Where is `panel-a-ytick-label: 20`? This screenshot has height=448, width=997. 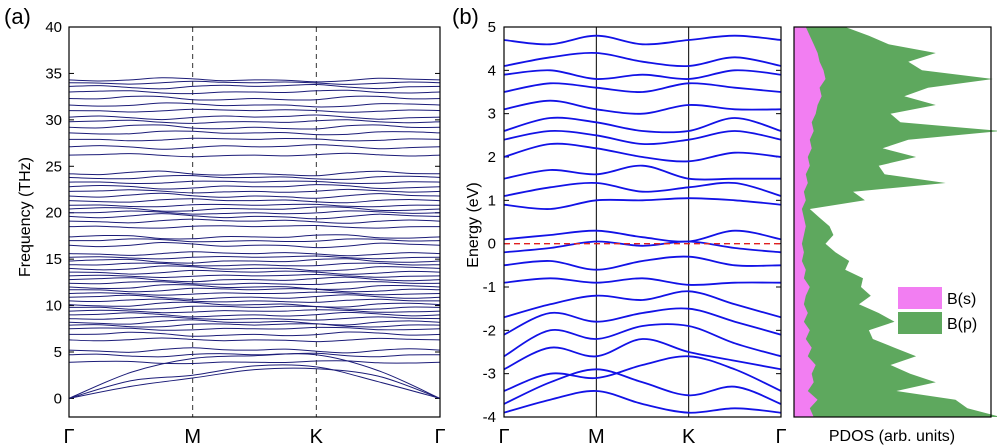
panel-a-ytick-label: 20 is located at coordinates (53, 213).